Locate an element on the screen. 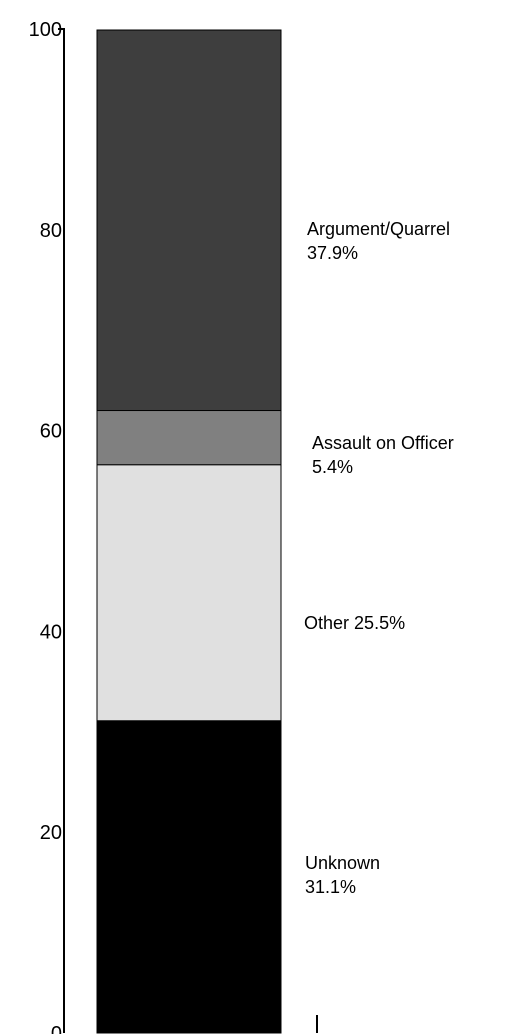 The width and height of the screenshot is (516, 1034). segment-label: Argument/Quarrel 37.9% is located at coordinates (378, 241).